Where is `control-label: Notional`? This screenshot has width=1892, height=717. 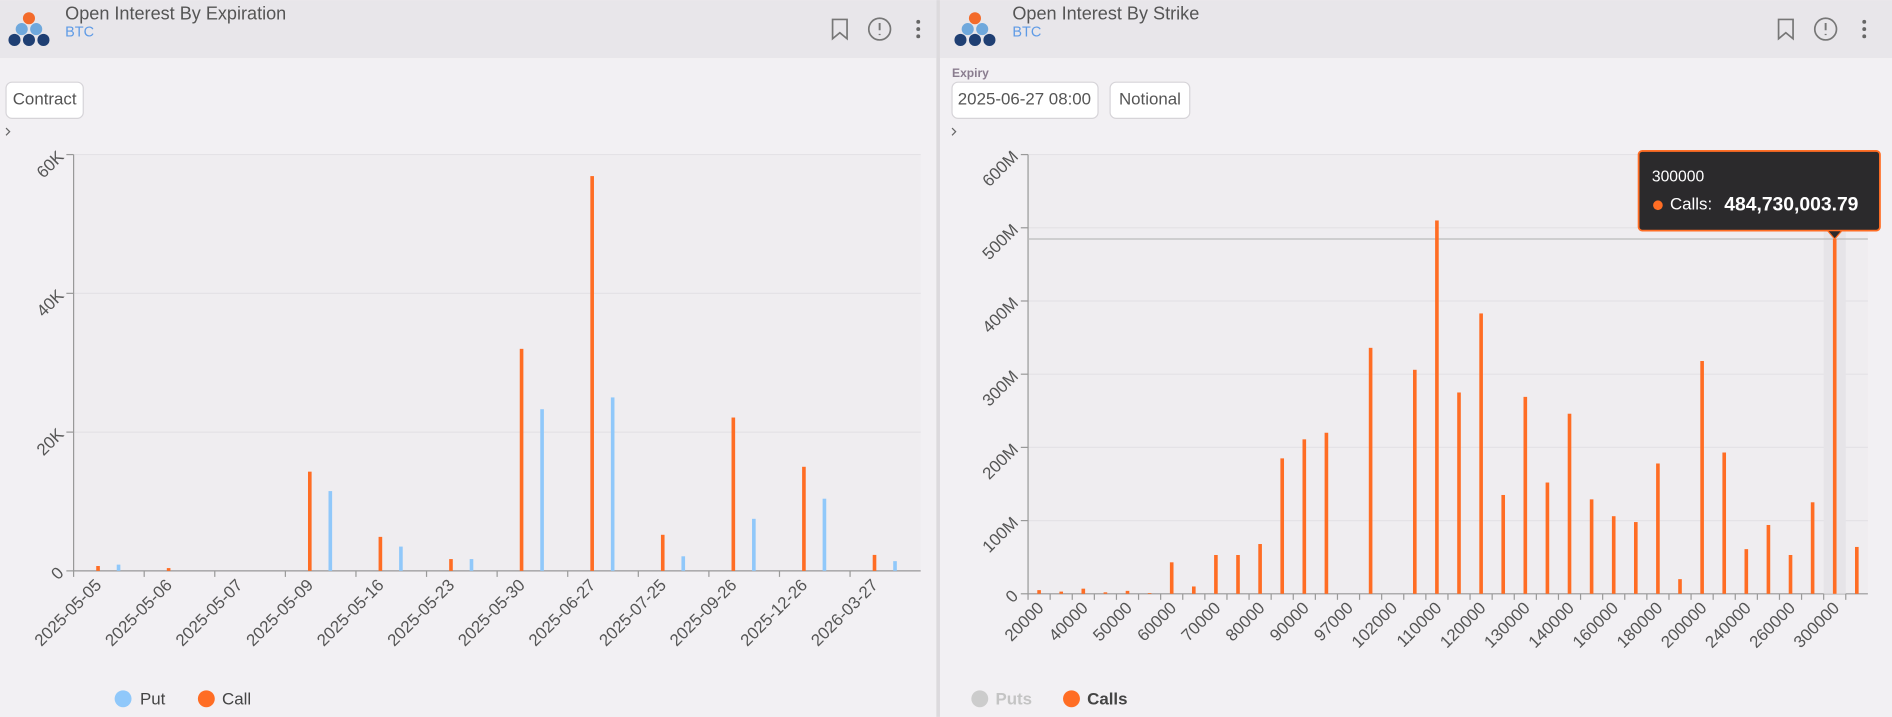
control-label: Notional is located at coordinates (1150, 99).